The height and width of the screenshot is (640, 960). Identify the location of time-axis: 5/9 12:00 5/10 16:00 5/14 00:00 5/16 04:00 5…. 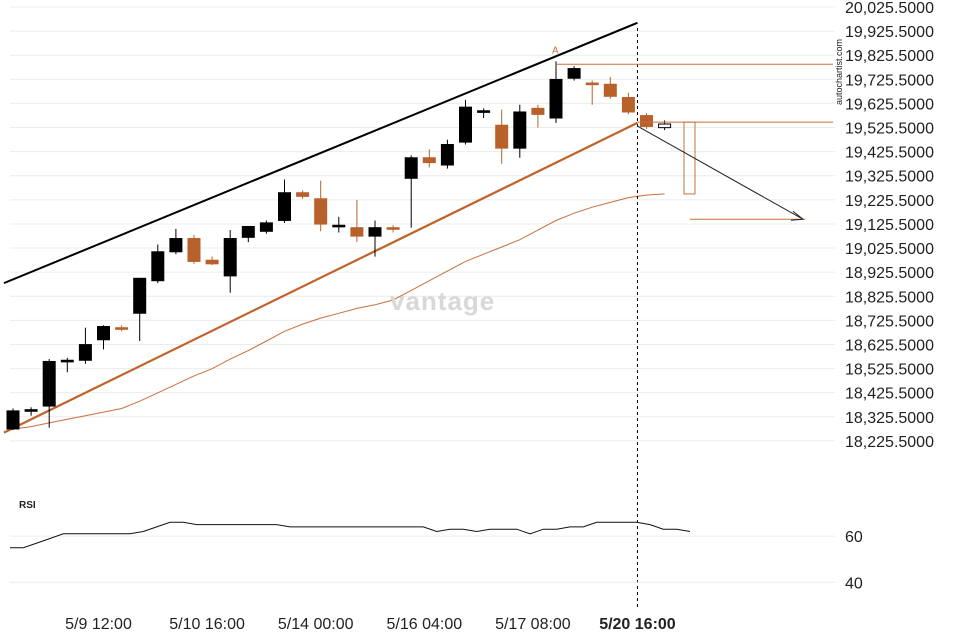
(370, 624).